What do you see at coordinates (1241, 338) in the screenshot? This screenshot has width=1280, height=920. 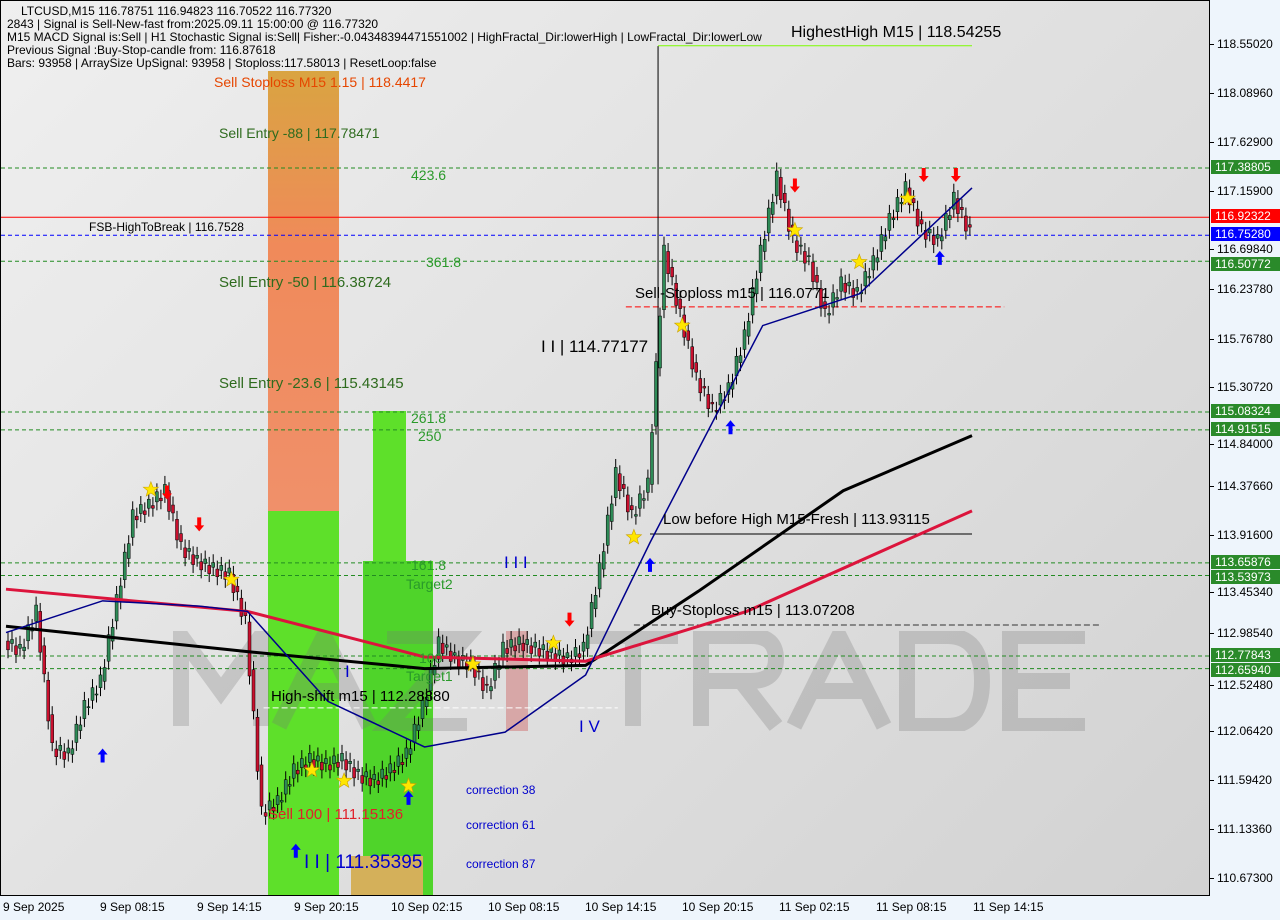 I see `price-tick: 115.76780` at bounding box center [1241, 338].